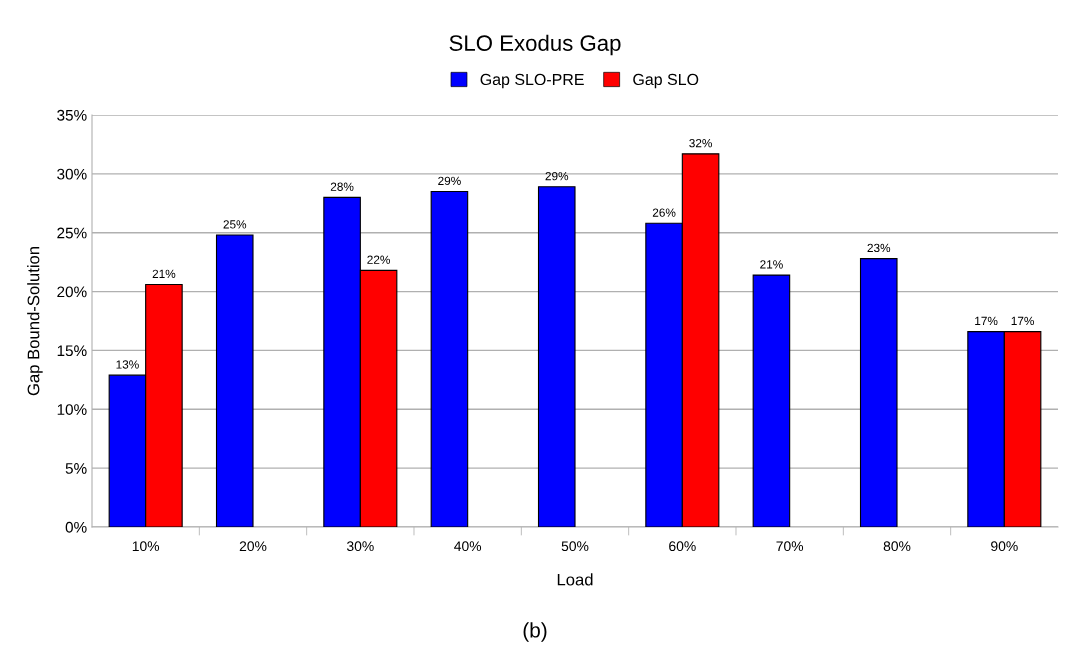 This screenshot has width=1070, height=648. I want to click on y-tick-label: 10%, so click(72, 409).